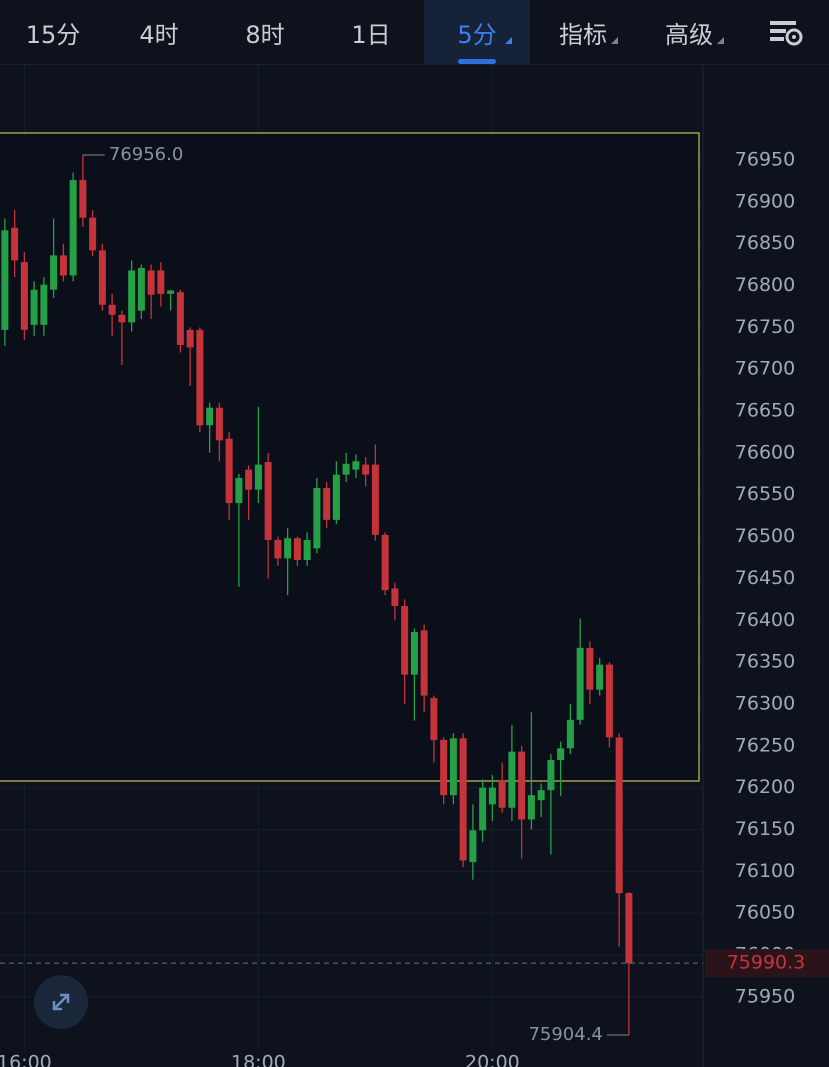 The width and height of the screenshot is (829, 1067). Describe the element at coordinates (26, 1059) in the screenshot. I see `x-tick-label: 16:00` at that location.